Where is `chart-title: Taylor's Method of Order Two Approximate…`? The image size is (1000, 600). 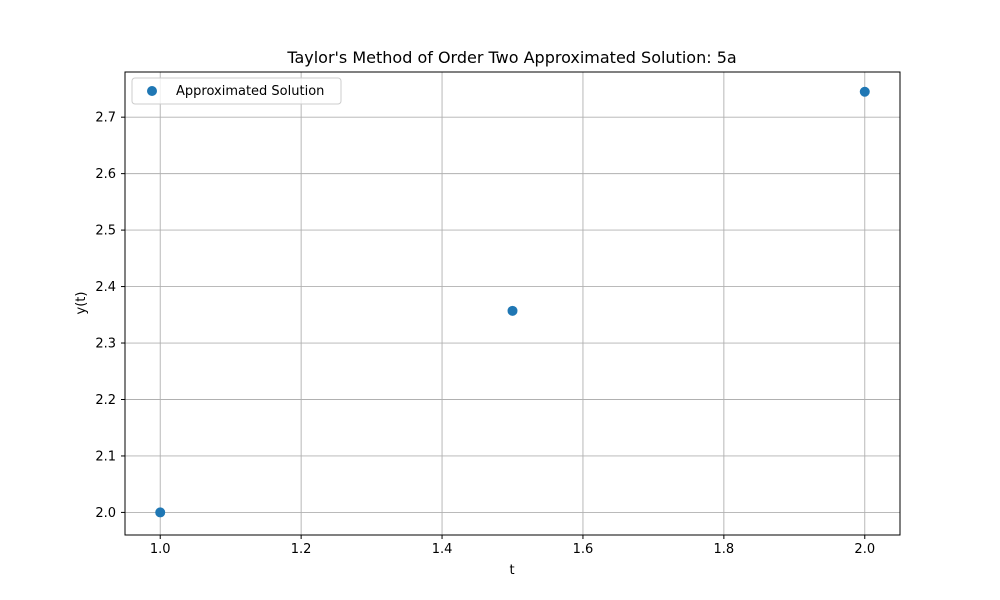 chart-title: Taylor's Method of Order Two Approximate… is located at coordinates (511, 57).